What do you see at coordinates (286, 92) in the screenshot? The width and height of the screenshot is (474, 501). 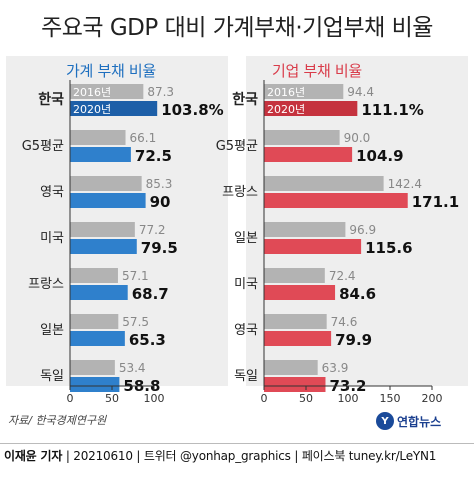 I see `corporate-legend-2016: 2016년` at bounding box center [286, 92].